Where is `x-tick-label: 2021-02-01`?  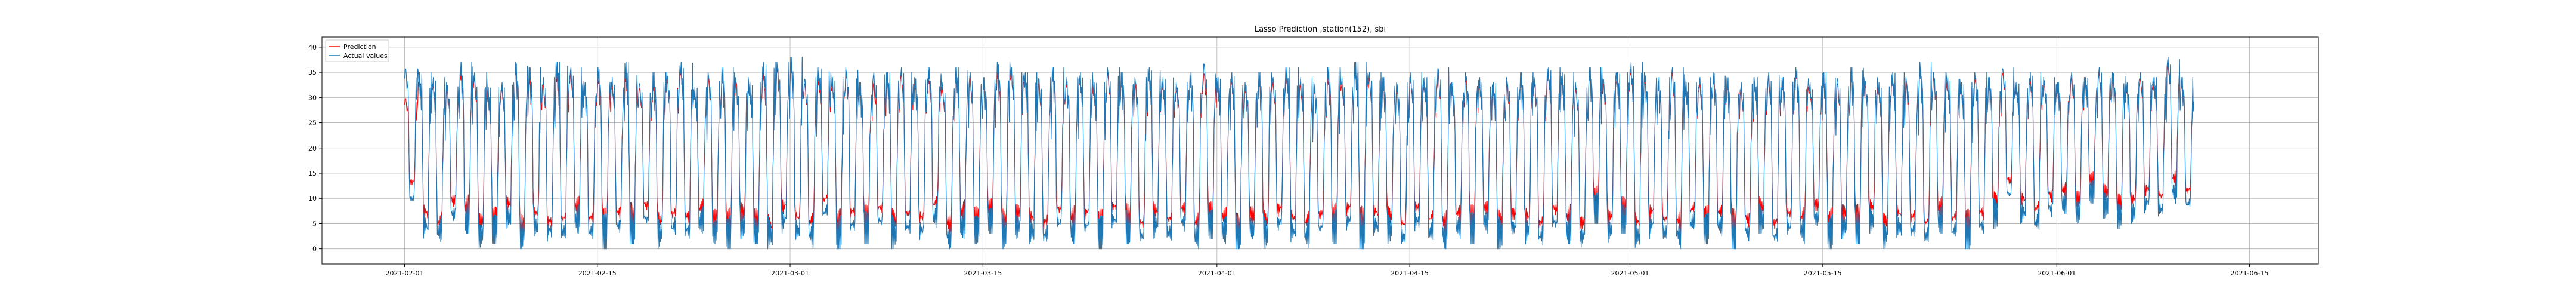 x-tick-label: 2021-02-01 is located at coordinates (405, 273).